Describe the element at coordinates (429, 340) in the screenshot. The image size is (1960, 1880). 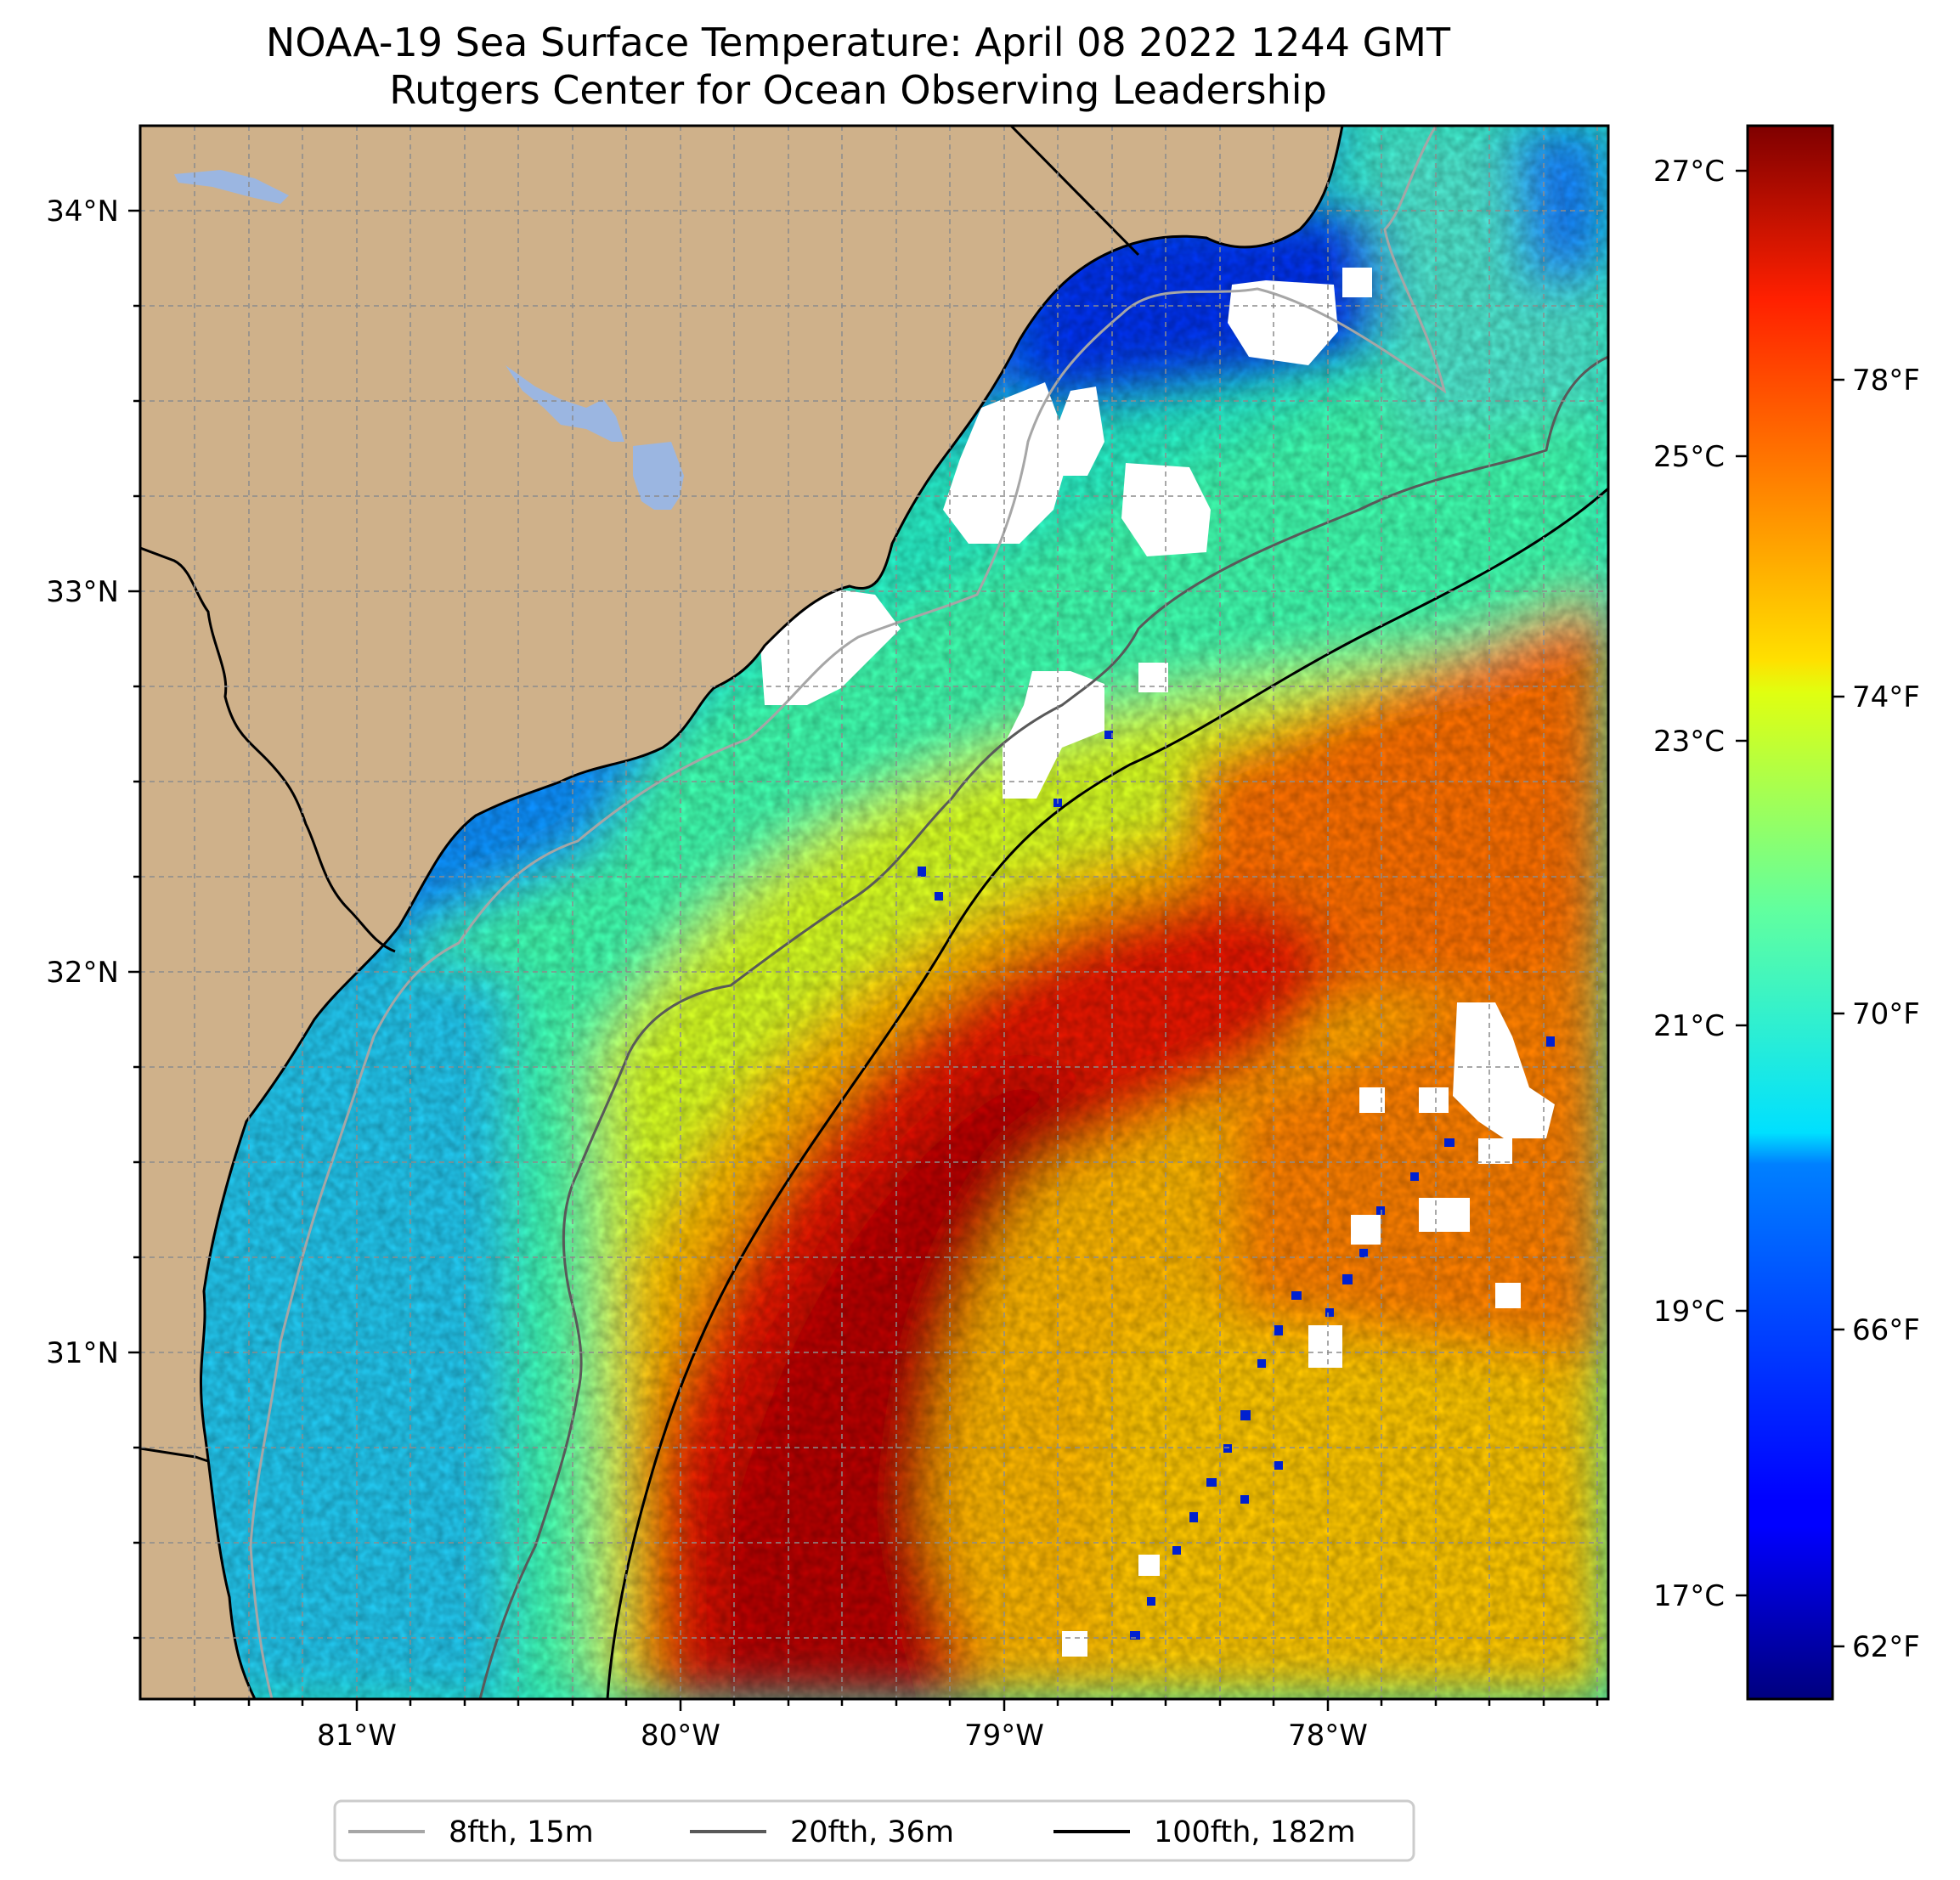
I see `lakes` at that location.